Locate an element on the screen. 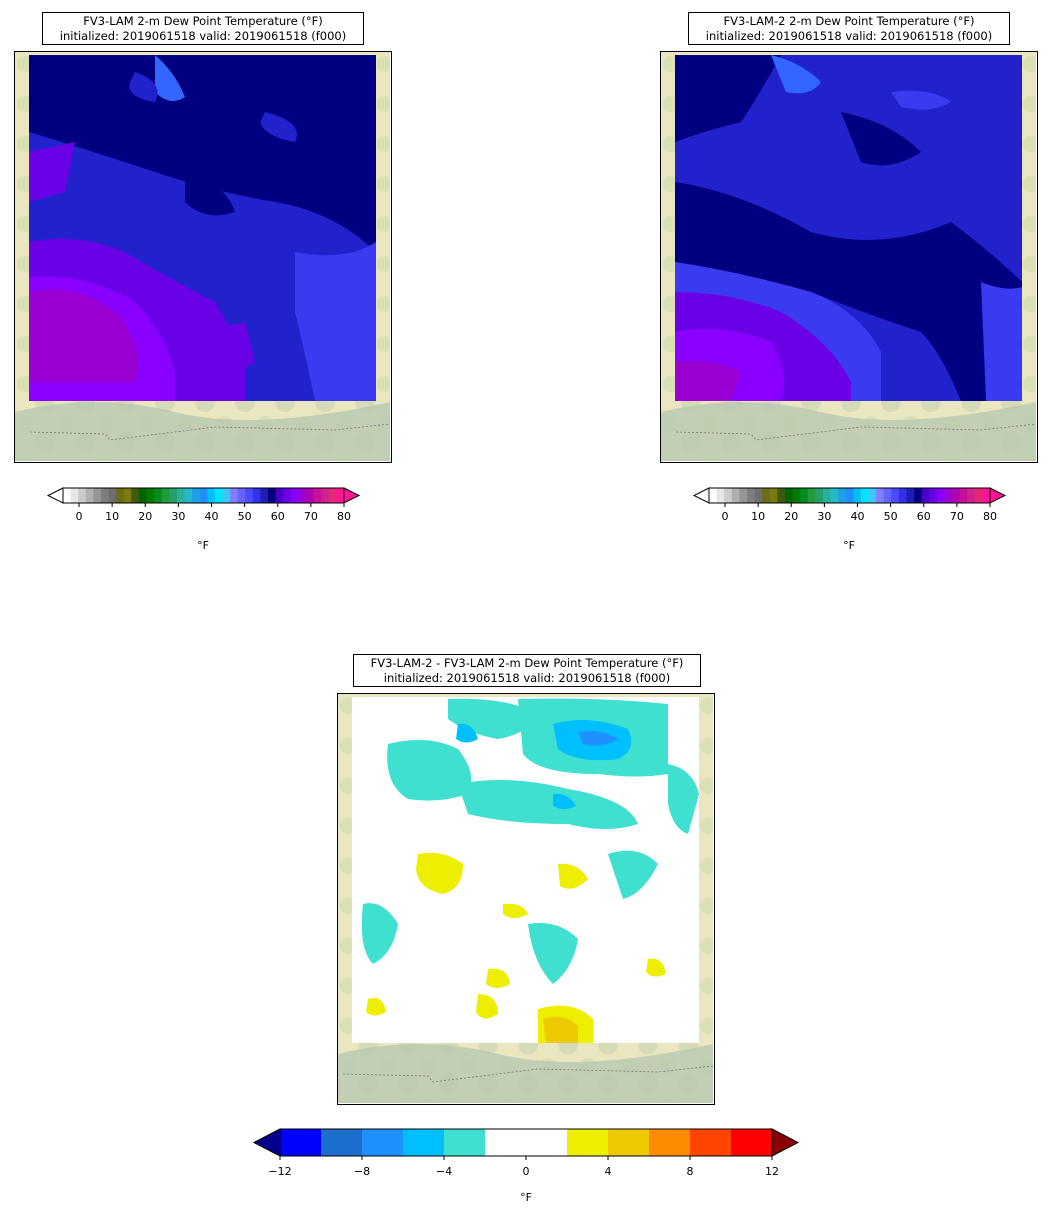  difference-map is located at coordinates (526, 899).